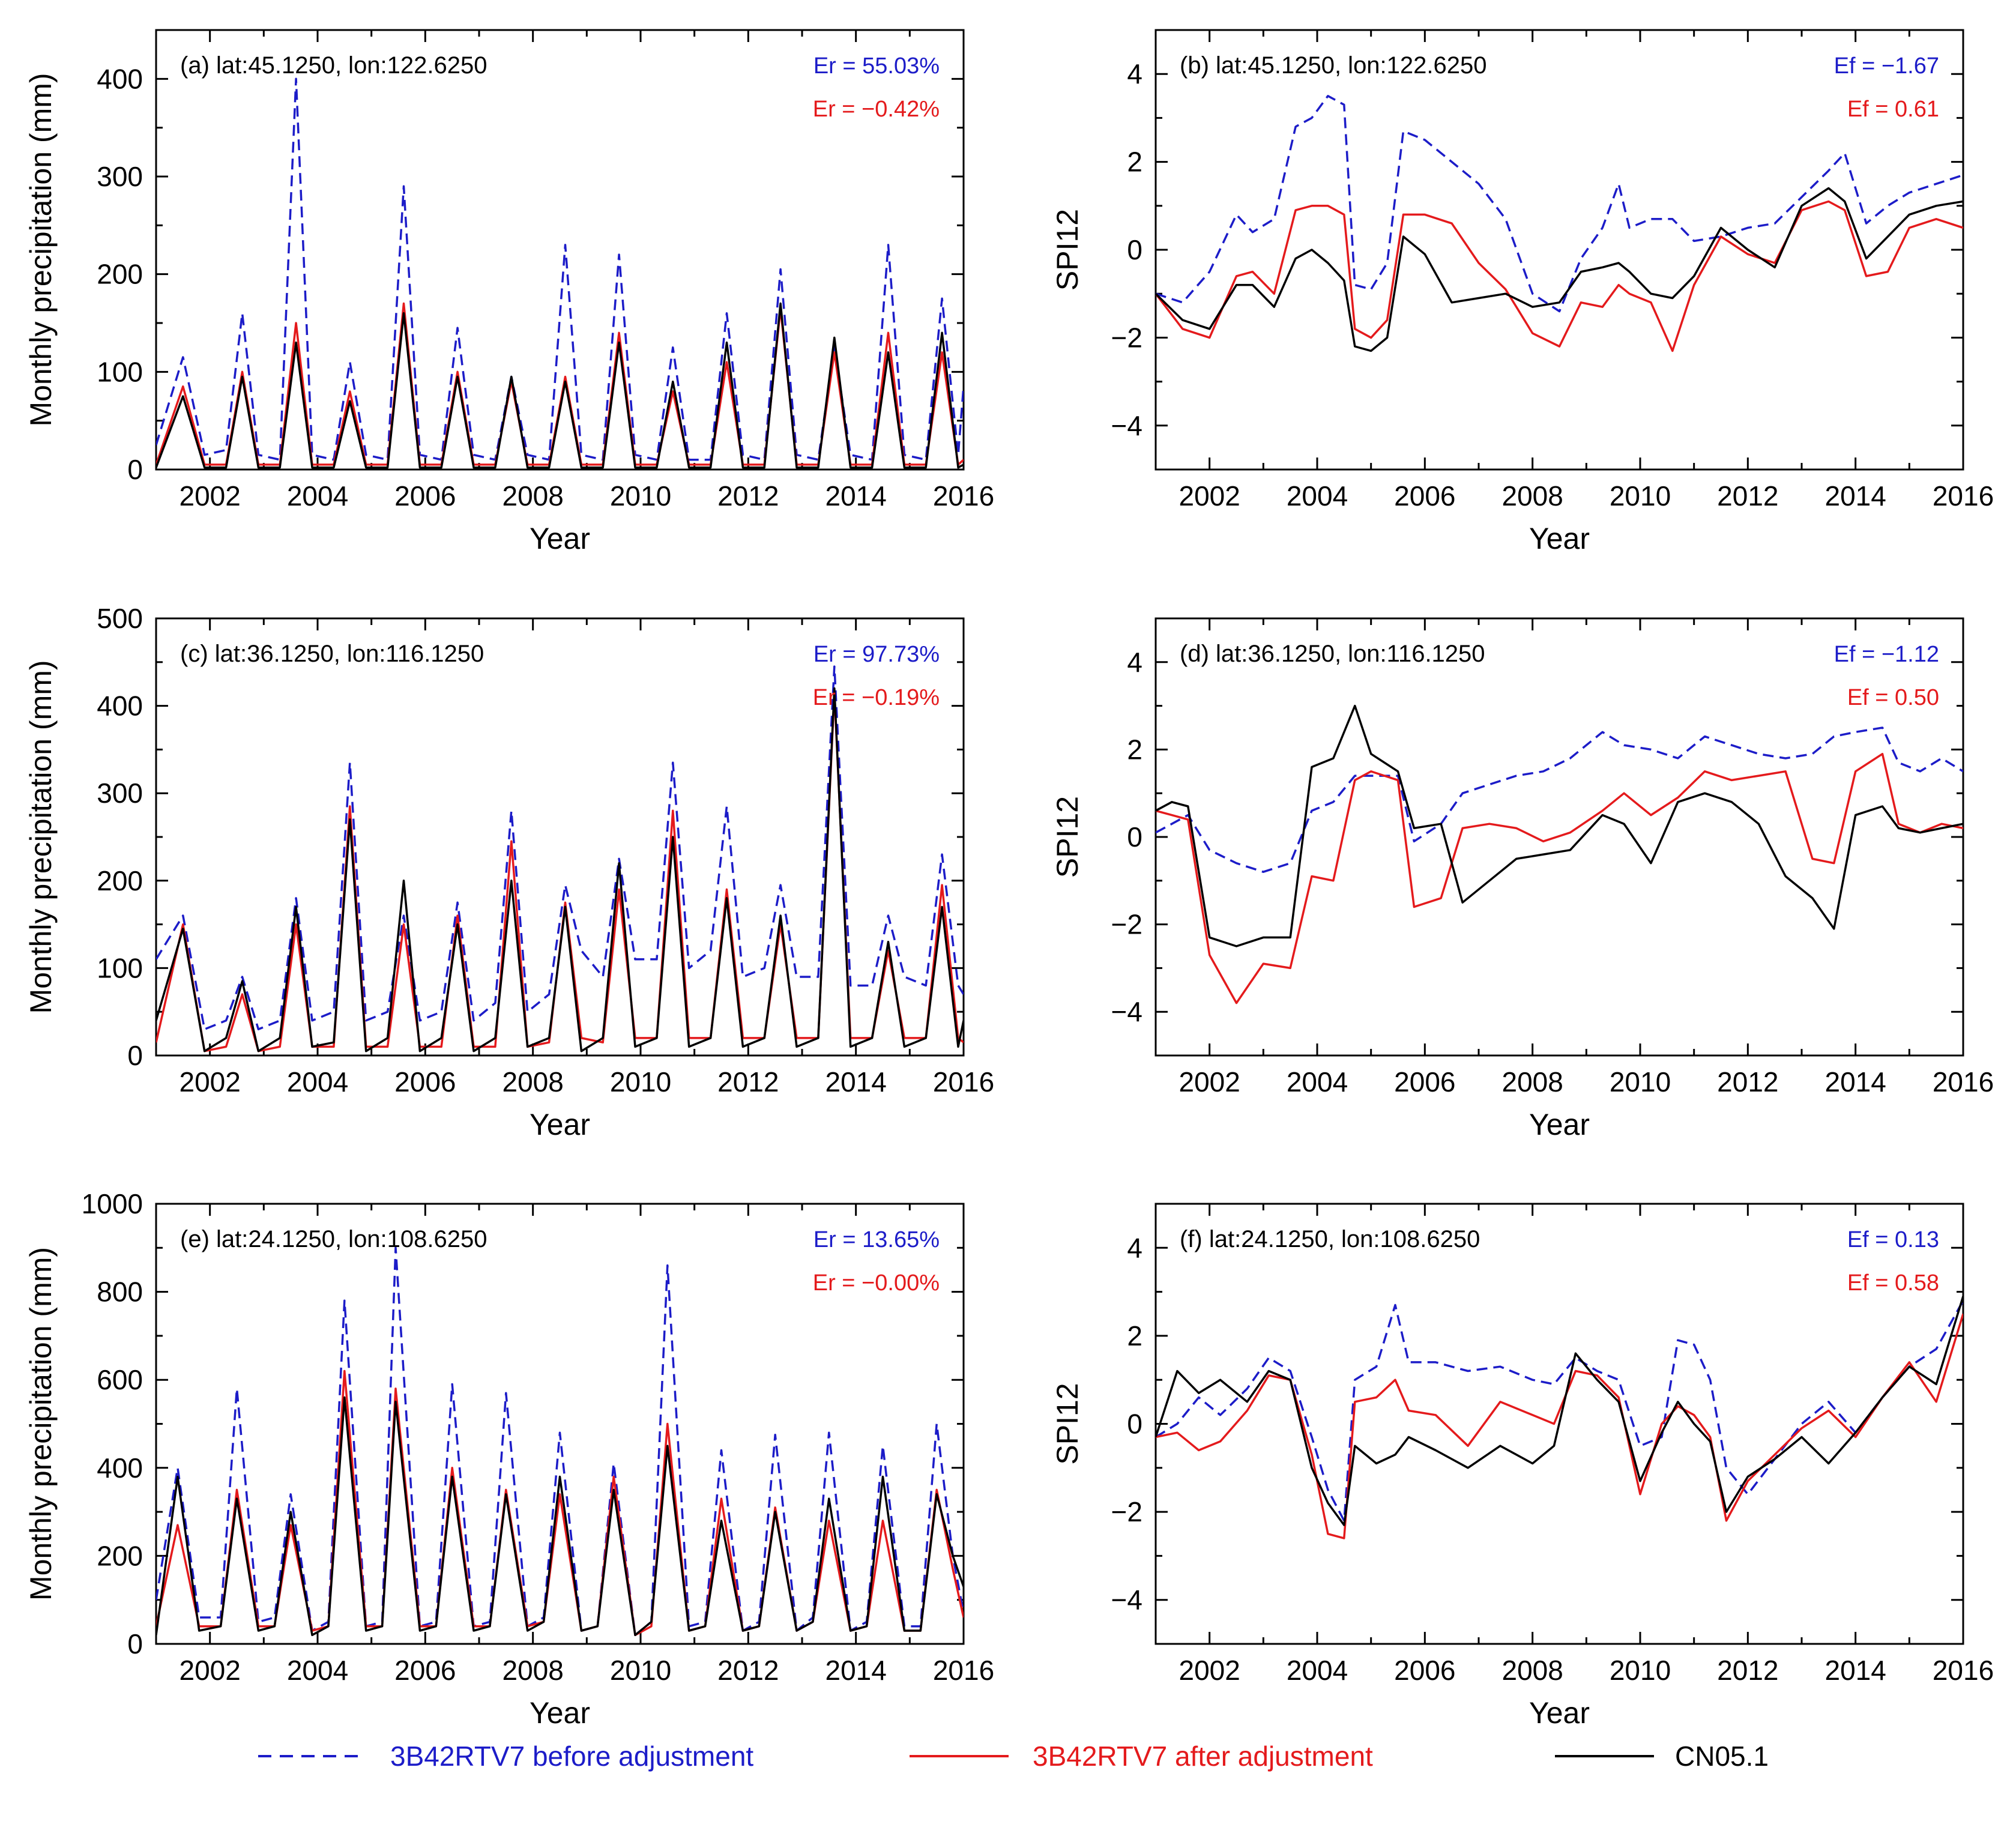 This screenshot has height=1827, width=2016. What do you see at coordinates (877, 654) in the screenshot?
I see `stat-label-before: Er = 97.73%` at bounding box center [877, 654].